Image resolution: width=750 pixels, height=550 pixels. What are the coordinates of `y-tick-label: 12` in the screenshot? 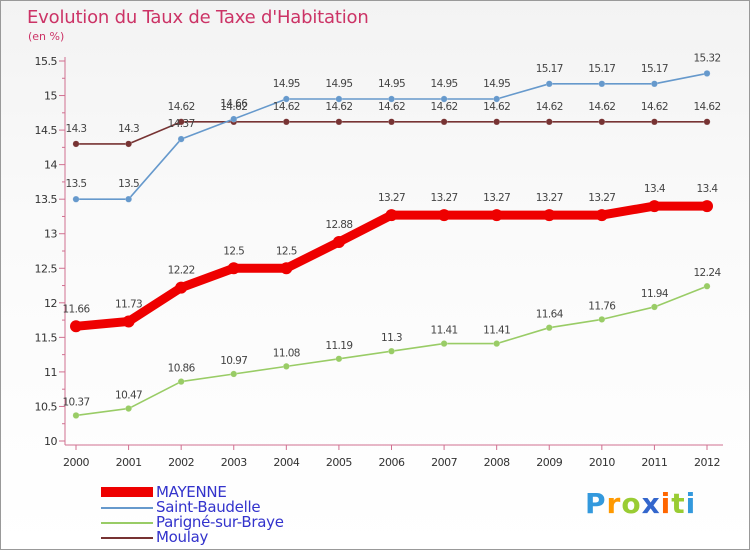 It's located at (50, 303).